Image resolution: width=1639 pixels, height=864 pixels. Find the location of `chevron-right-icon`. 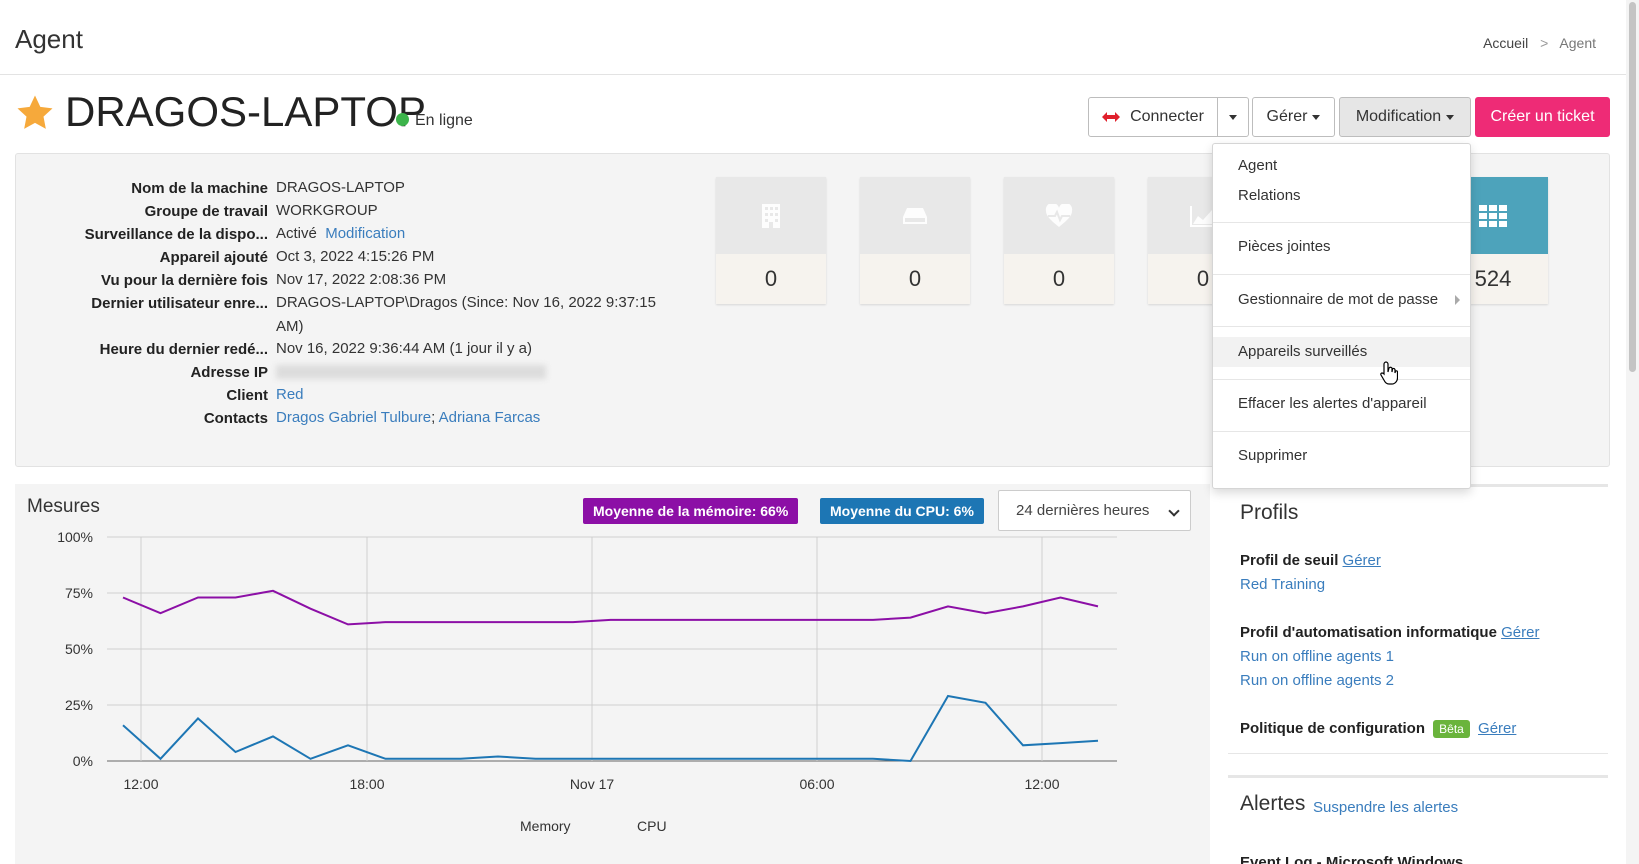

chevron-right-icon is located at coordinates (1457, 300).